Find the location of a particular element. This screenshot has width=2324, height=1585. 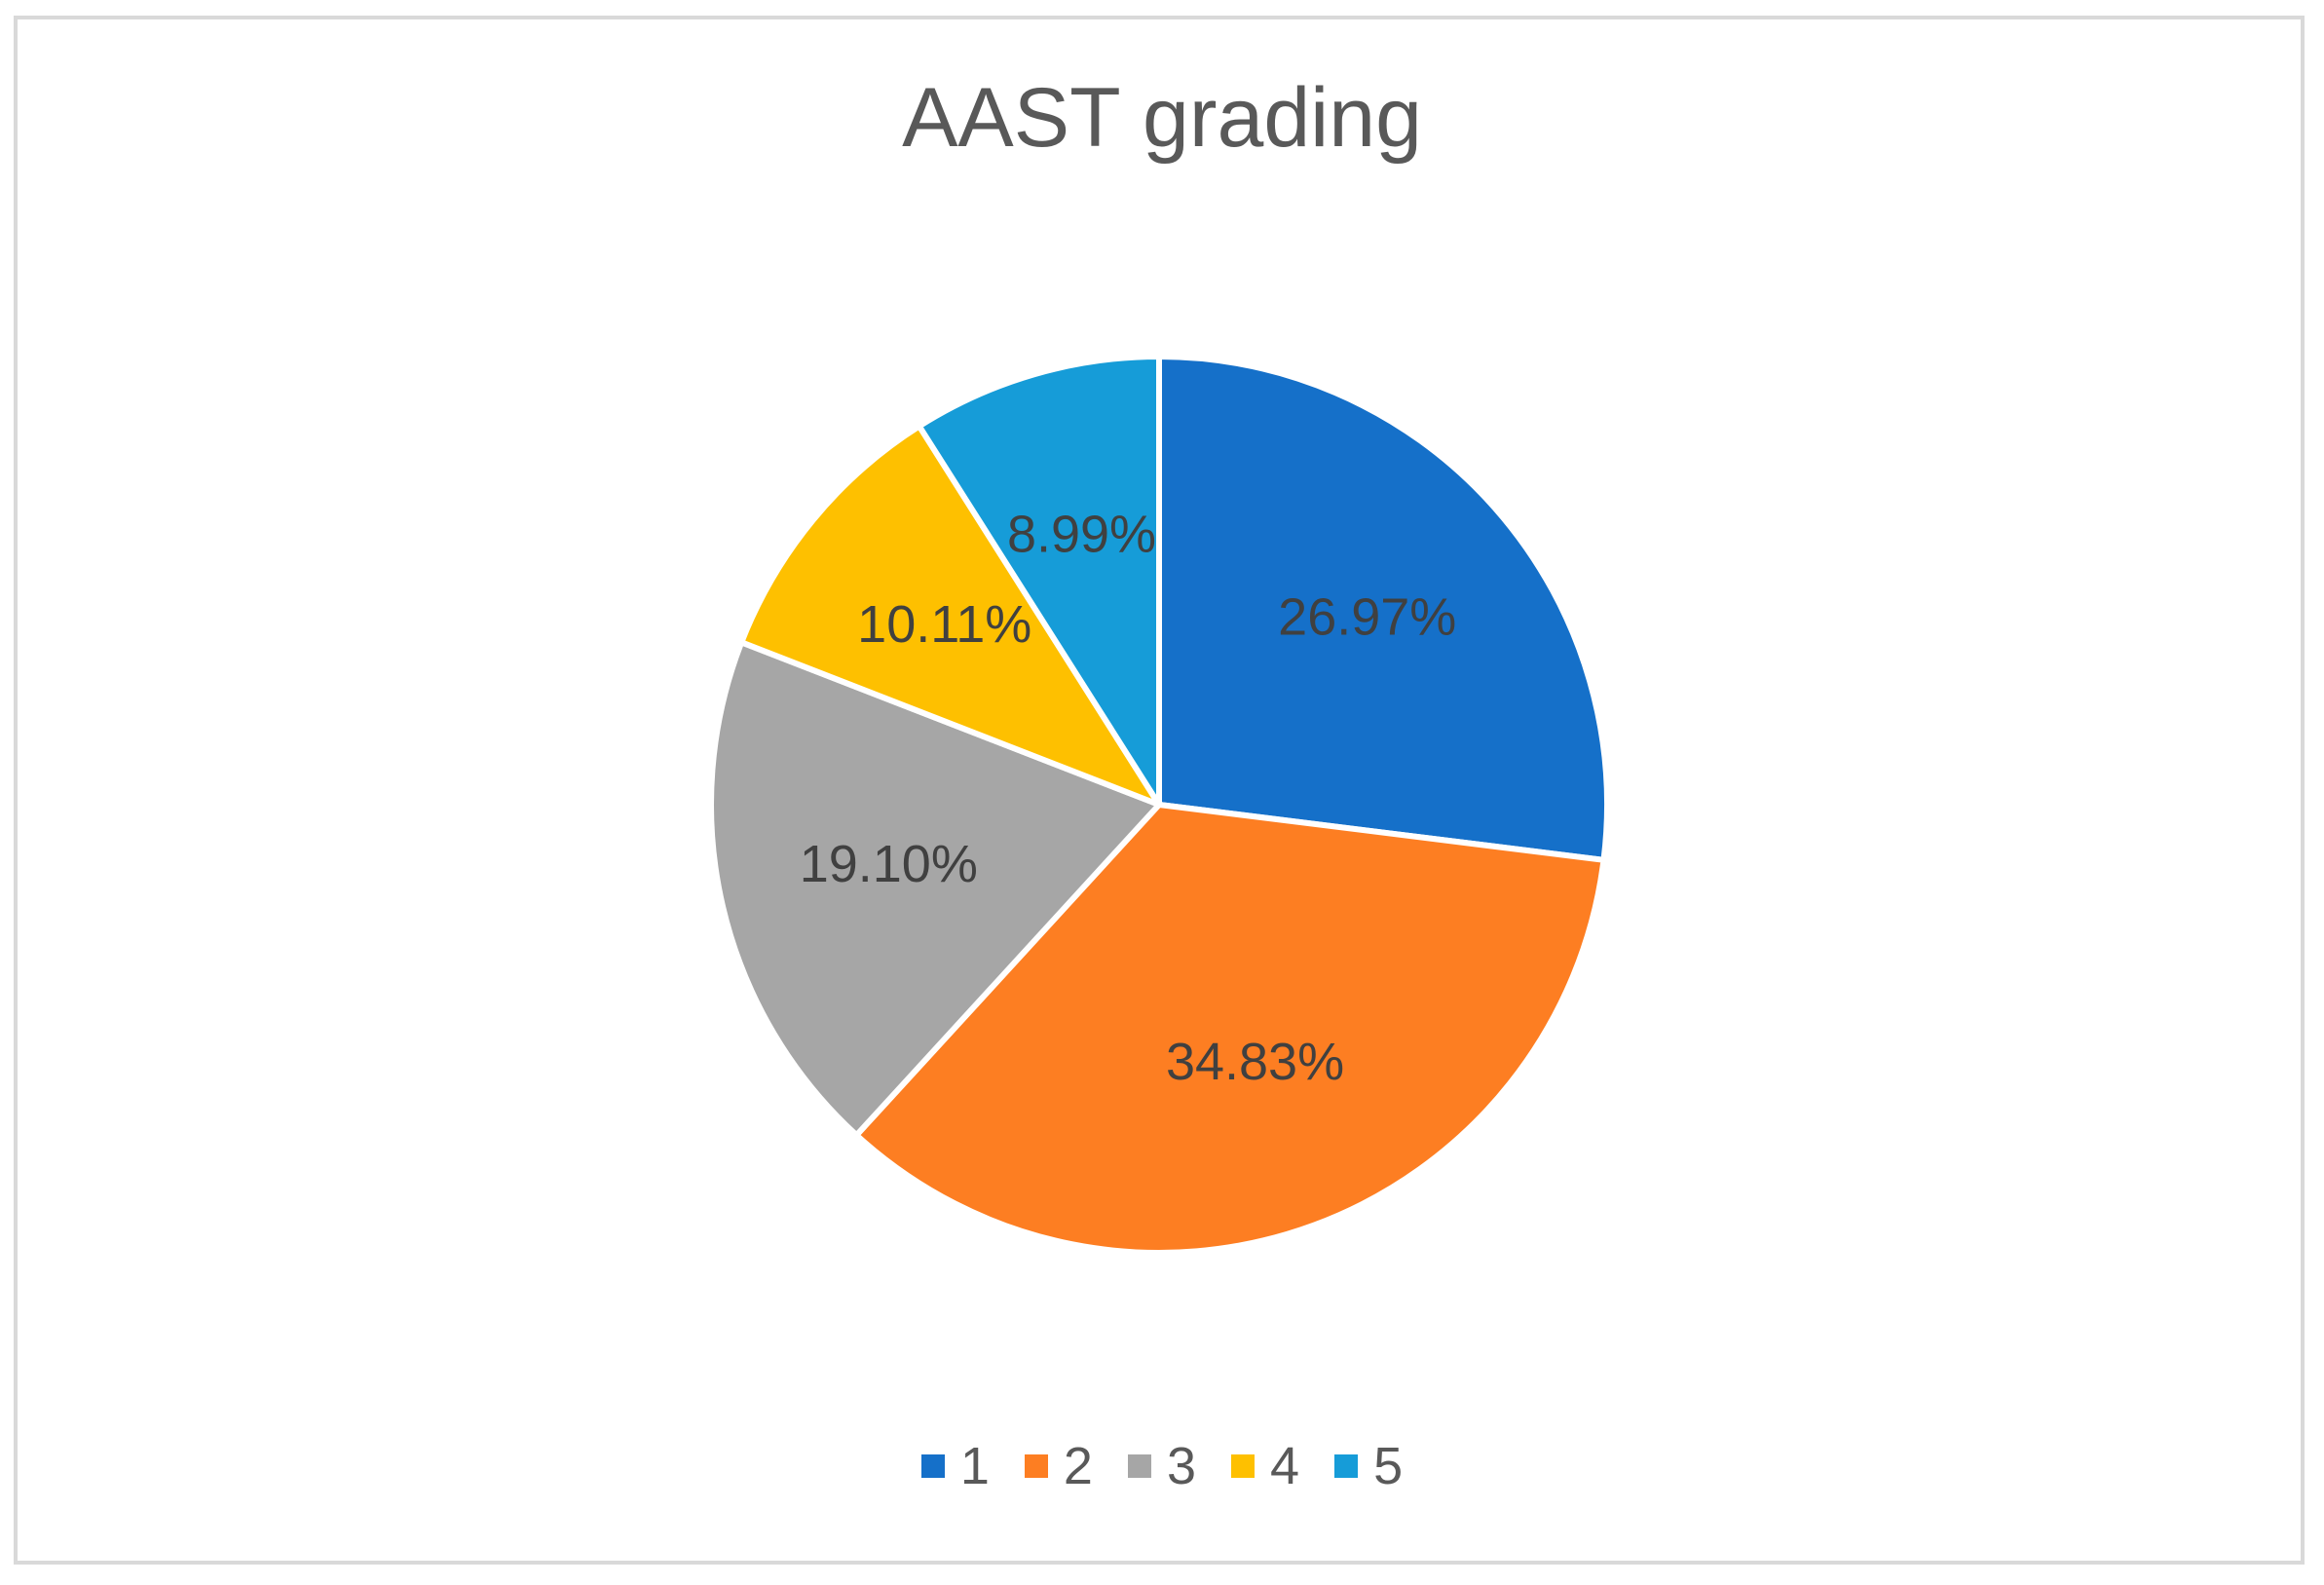

legend-item-2: 2 is located at coordinates (1058, 1466).